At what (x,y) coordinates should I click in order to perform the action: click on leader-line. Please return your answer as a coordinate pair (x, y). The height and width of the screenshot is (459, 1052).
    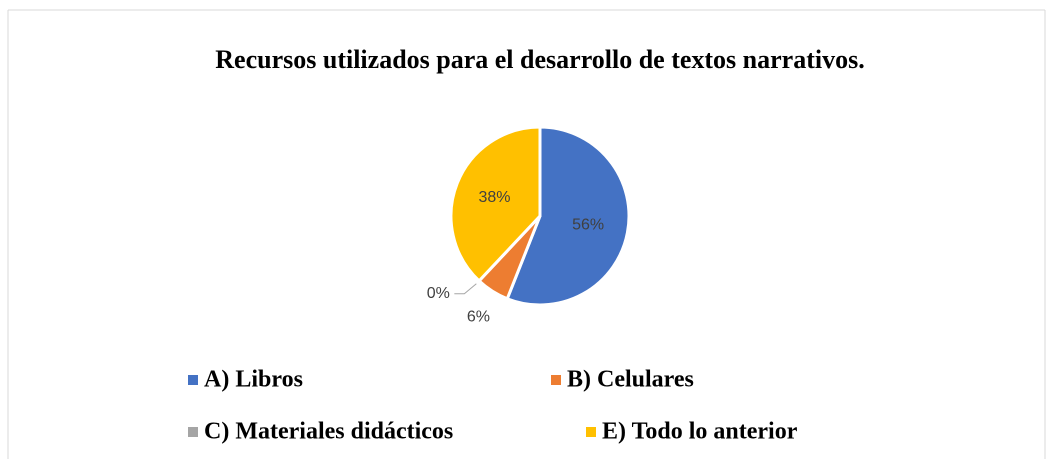
    Looking at the image, I should click on (465, 289).